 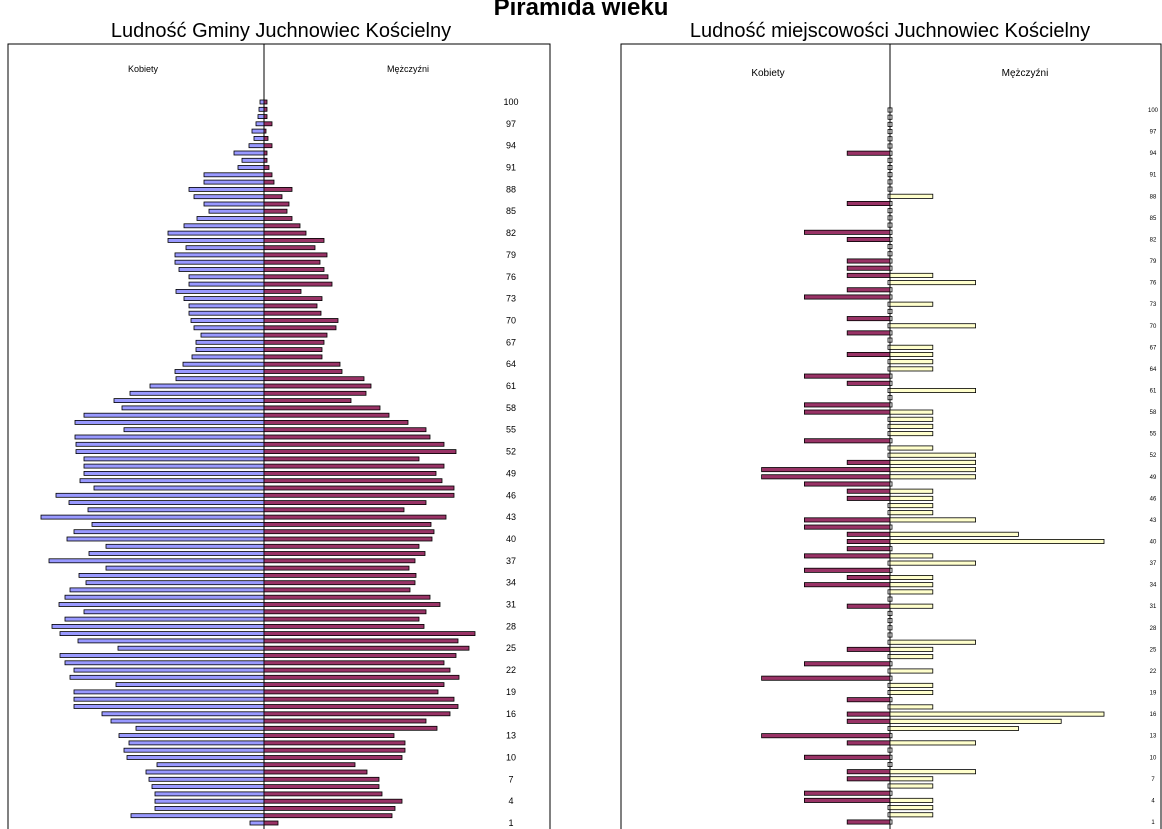 I want to click on tick-label: 31, so click(x=511, y=605).